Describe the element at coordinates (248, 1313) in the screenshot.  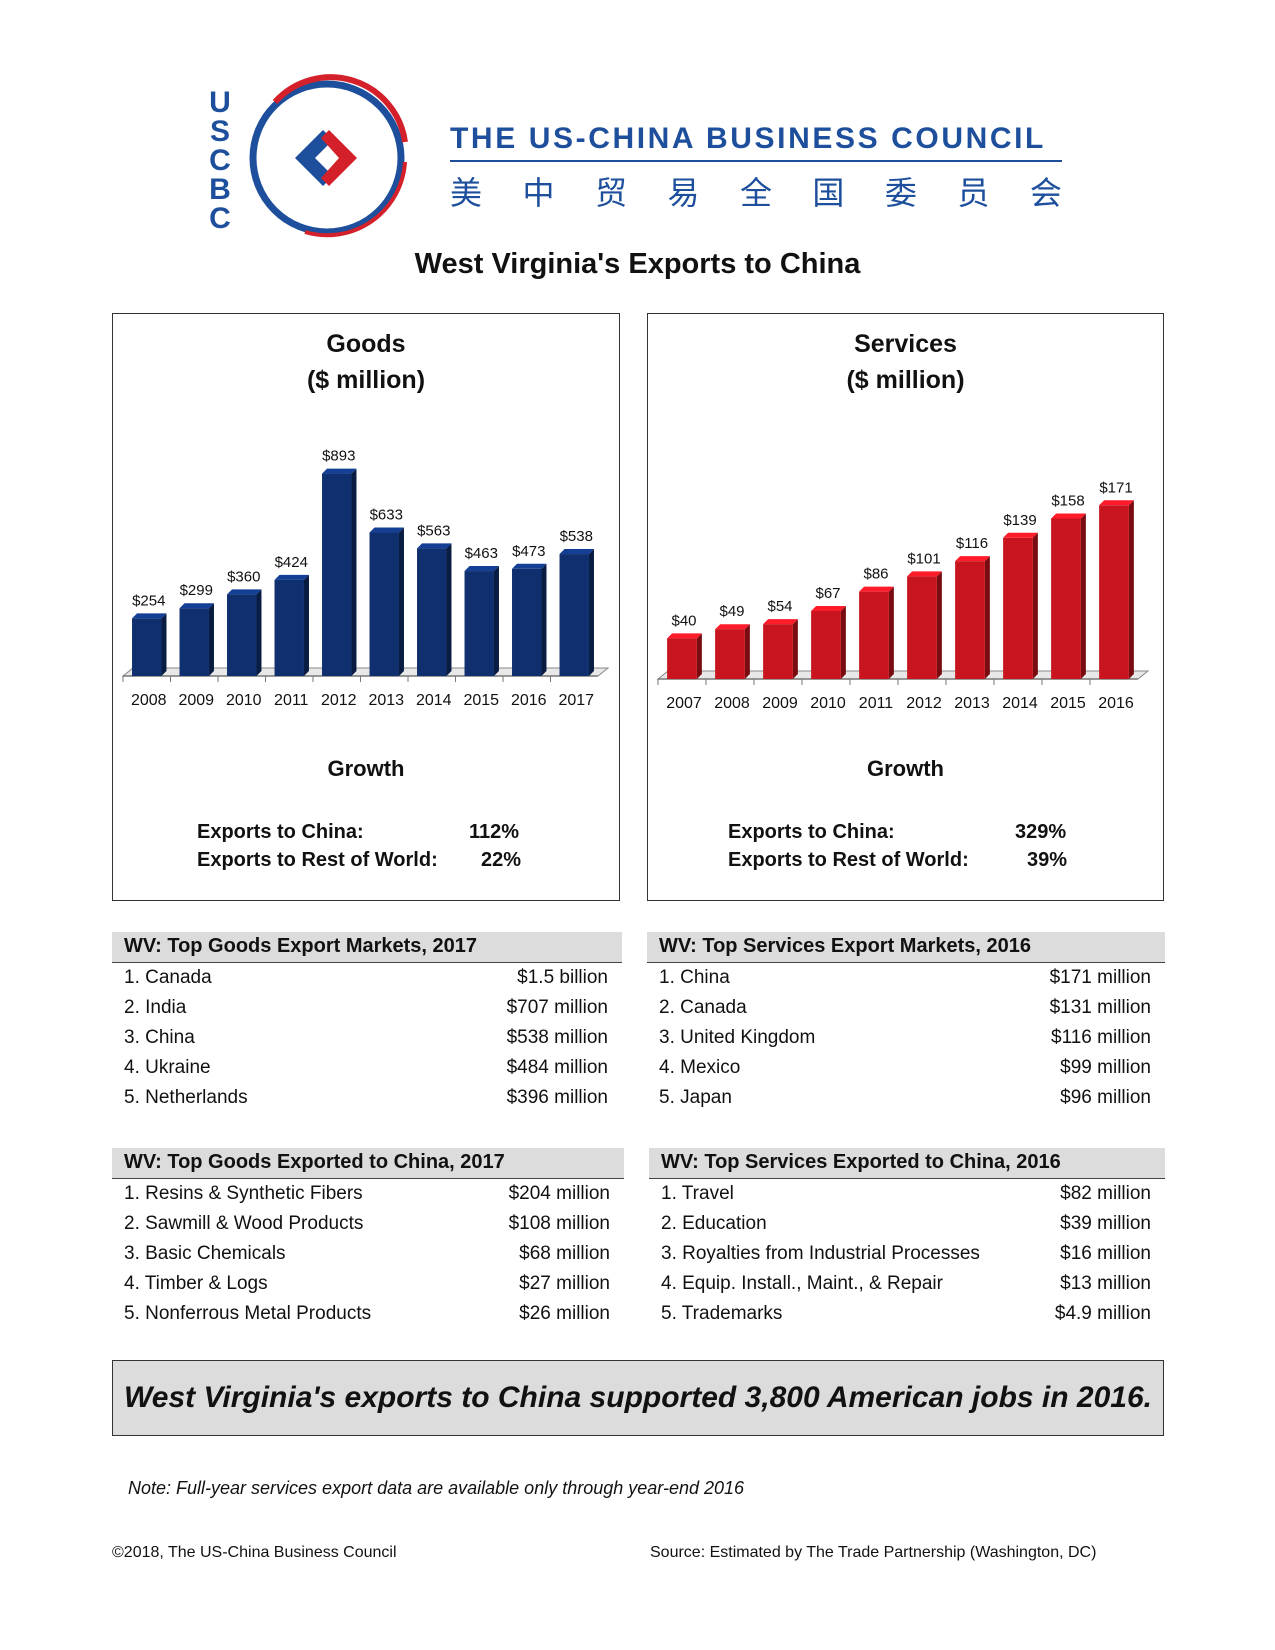
I see `row-label: 5. Nonferrous Metal Products` at that location.